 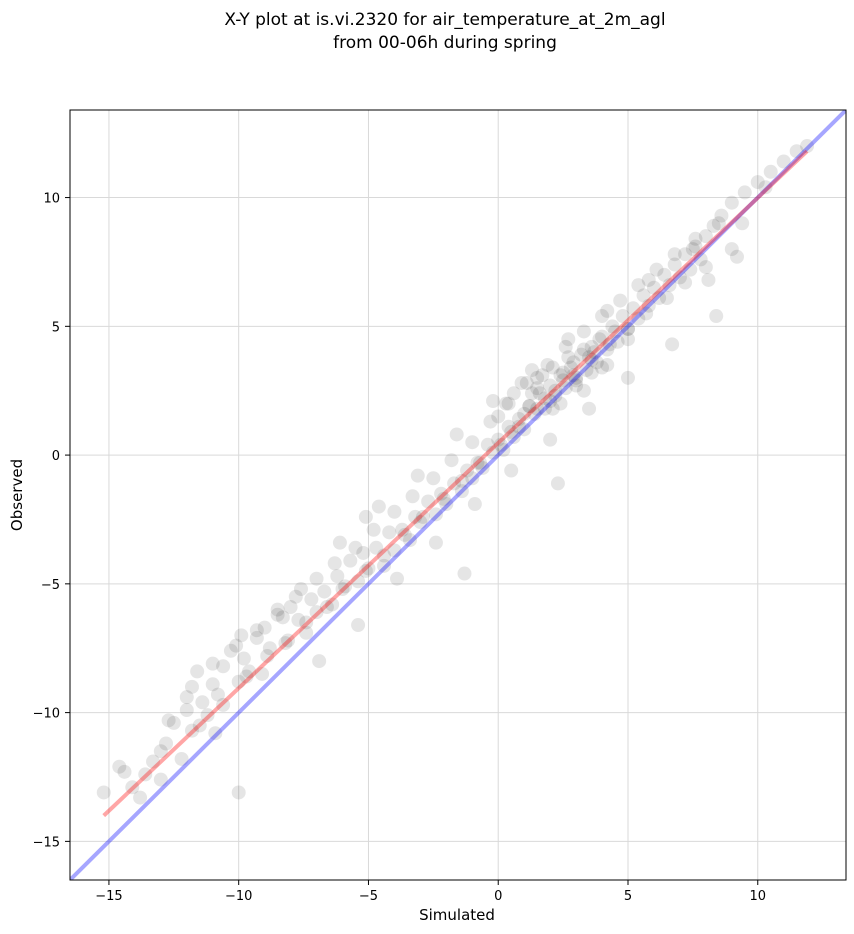 I want to click on x-tick-label: 5, so click(x=628, y=896).